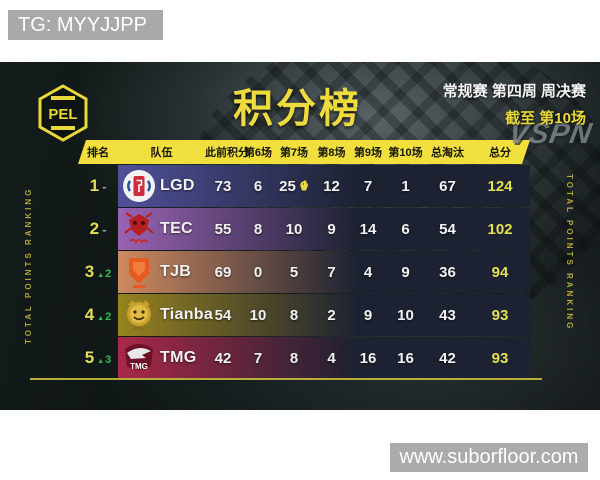  I want to click on team-logo-tec, so click(139, 229).